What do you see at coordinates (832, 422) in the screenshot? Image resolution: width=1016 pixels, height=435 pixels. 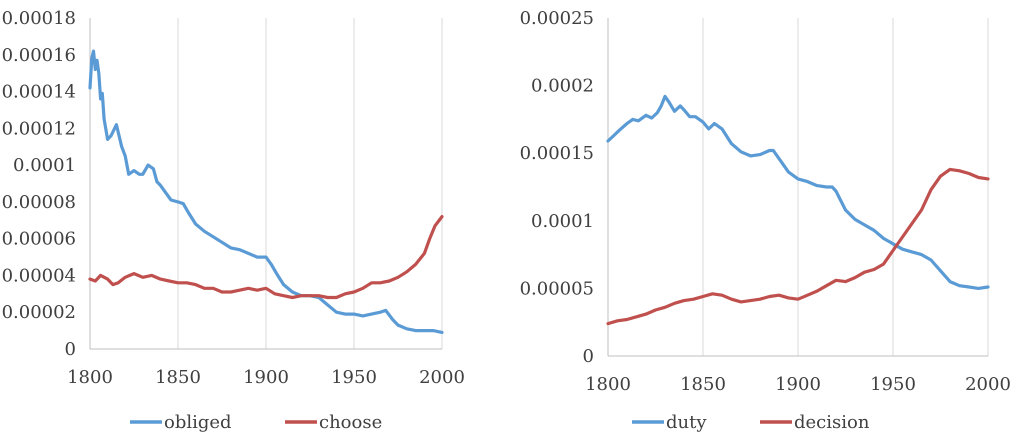 I see `legend-label-decision: decision` at bounding box center [832, 422].